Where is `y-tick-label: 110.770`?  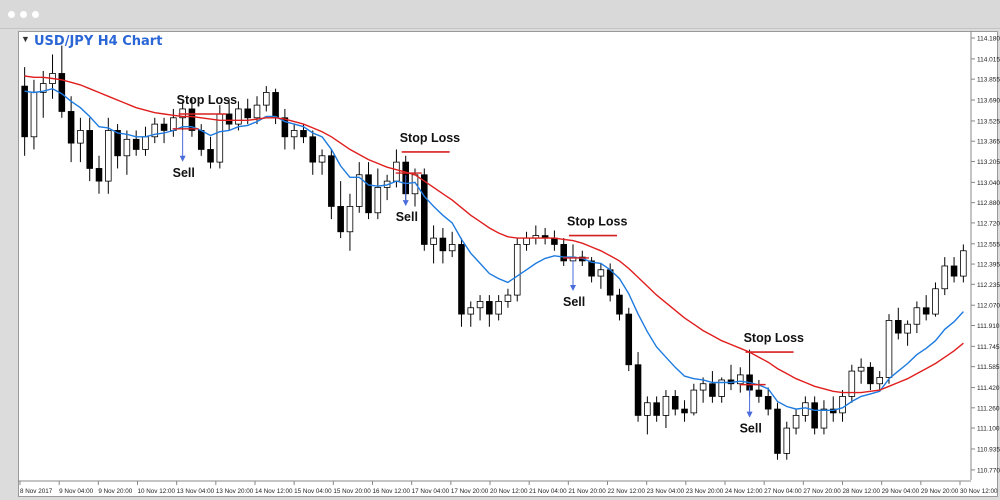 y-tick-label: 110.770 is located at coordinates (988, 470).